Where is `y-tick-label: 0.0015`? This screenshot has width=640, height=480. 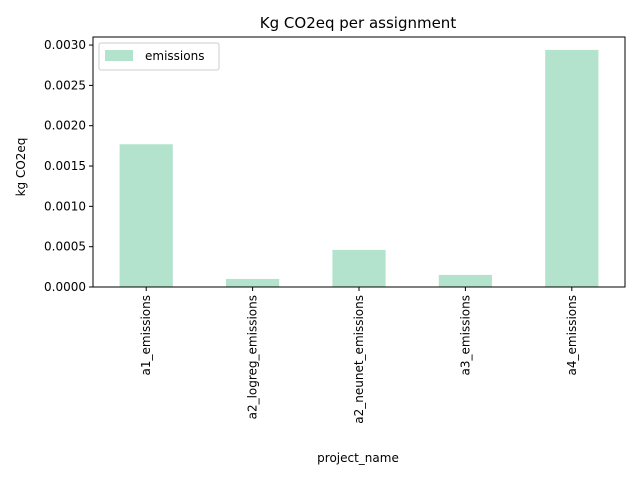 y-tick-label: 0.0015 is located at coordinates (65, 166).